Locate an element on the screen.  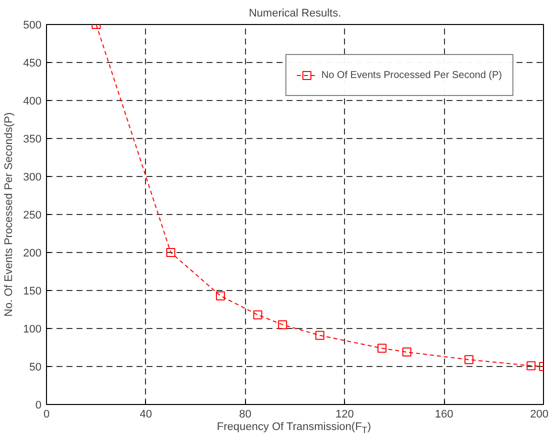
y-tick-label: 50 is located at coordinates (35, 368).